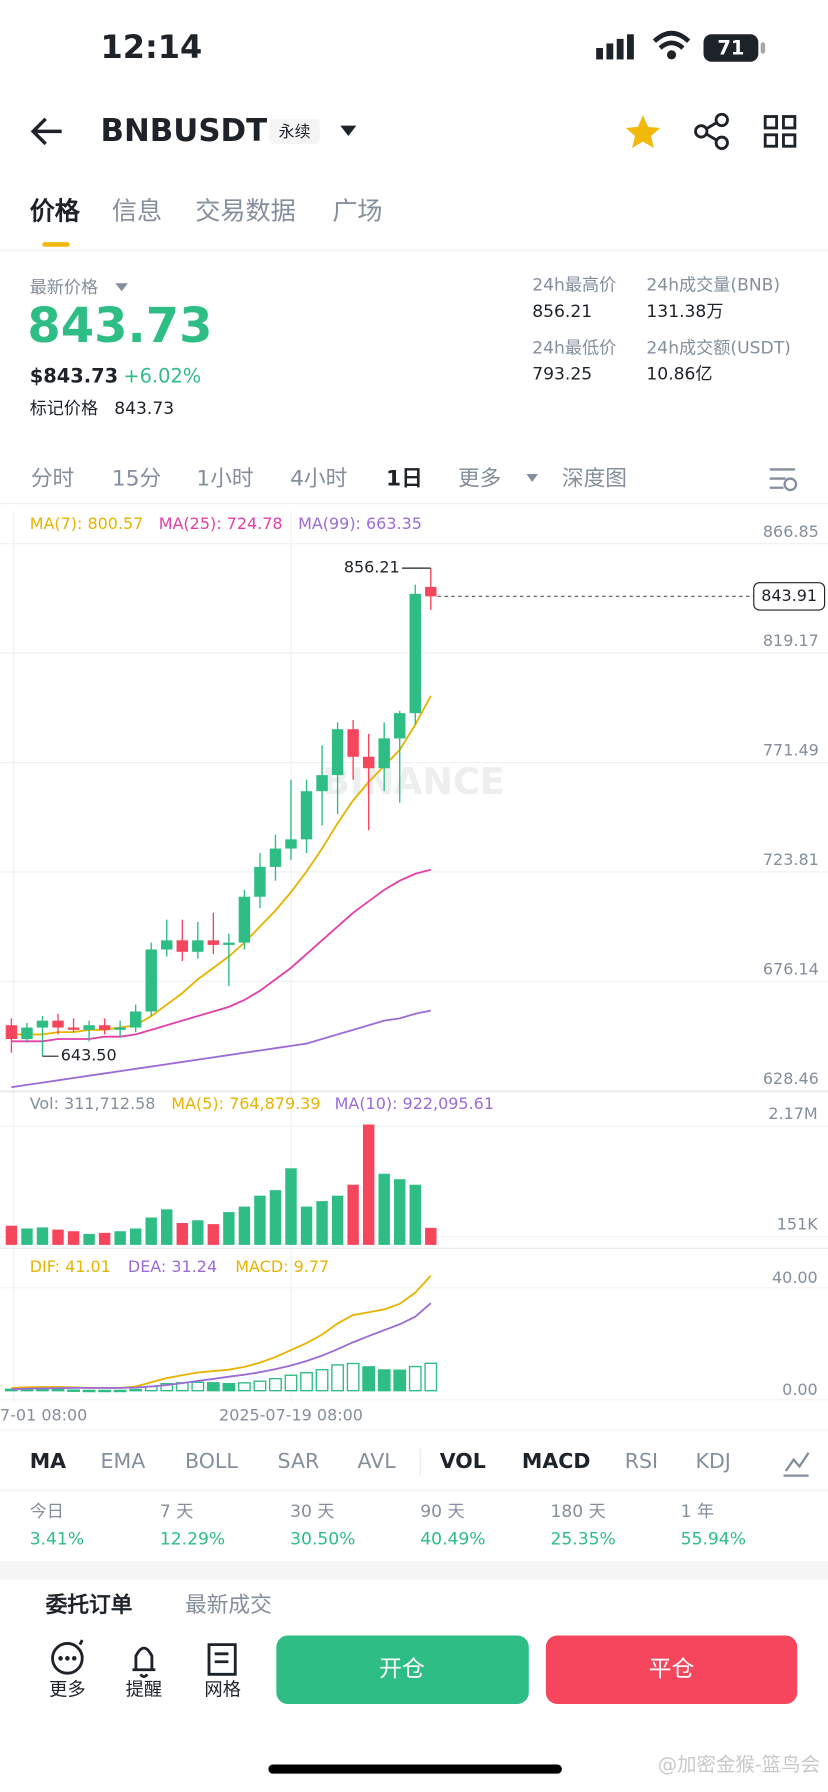  I want to click on period-label: 180 天, so click(577, 1512).